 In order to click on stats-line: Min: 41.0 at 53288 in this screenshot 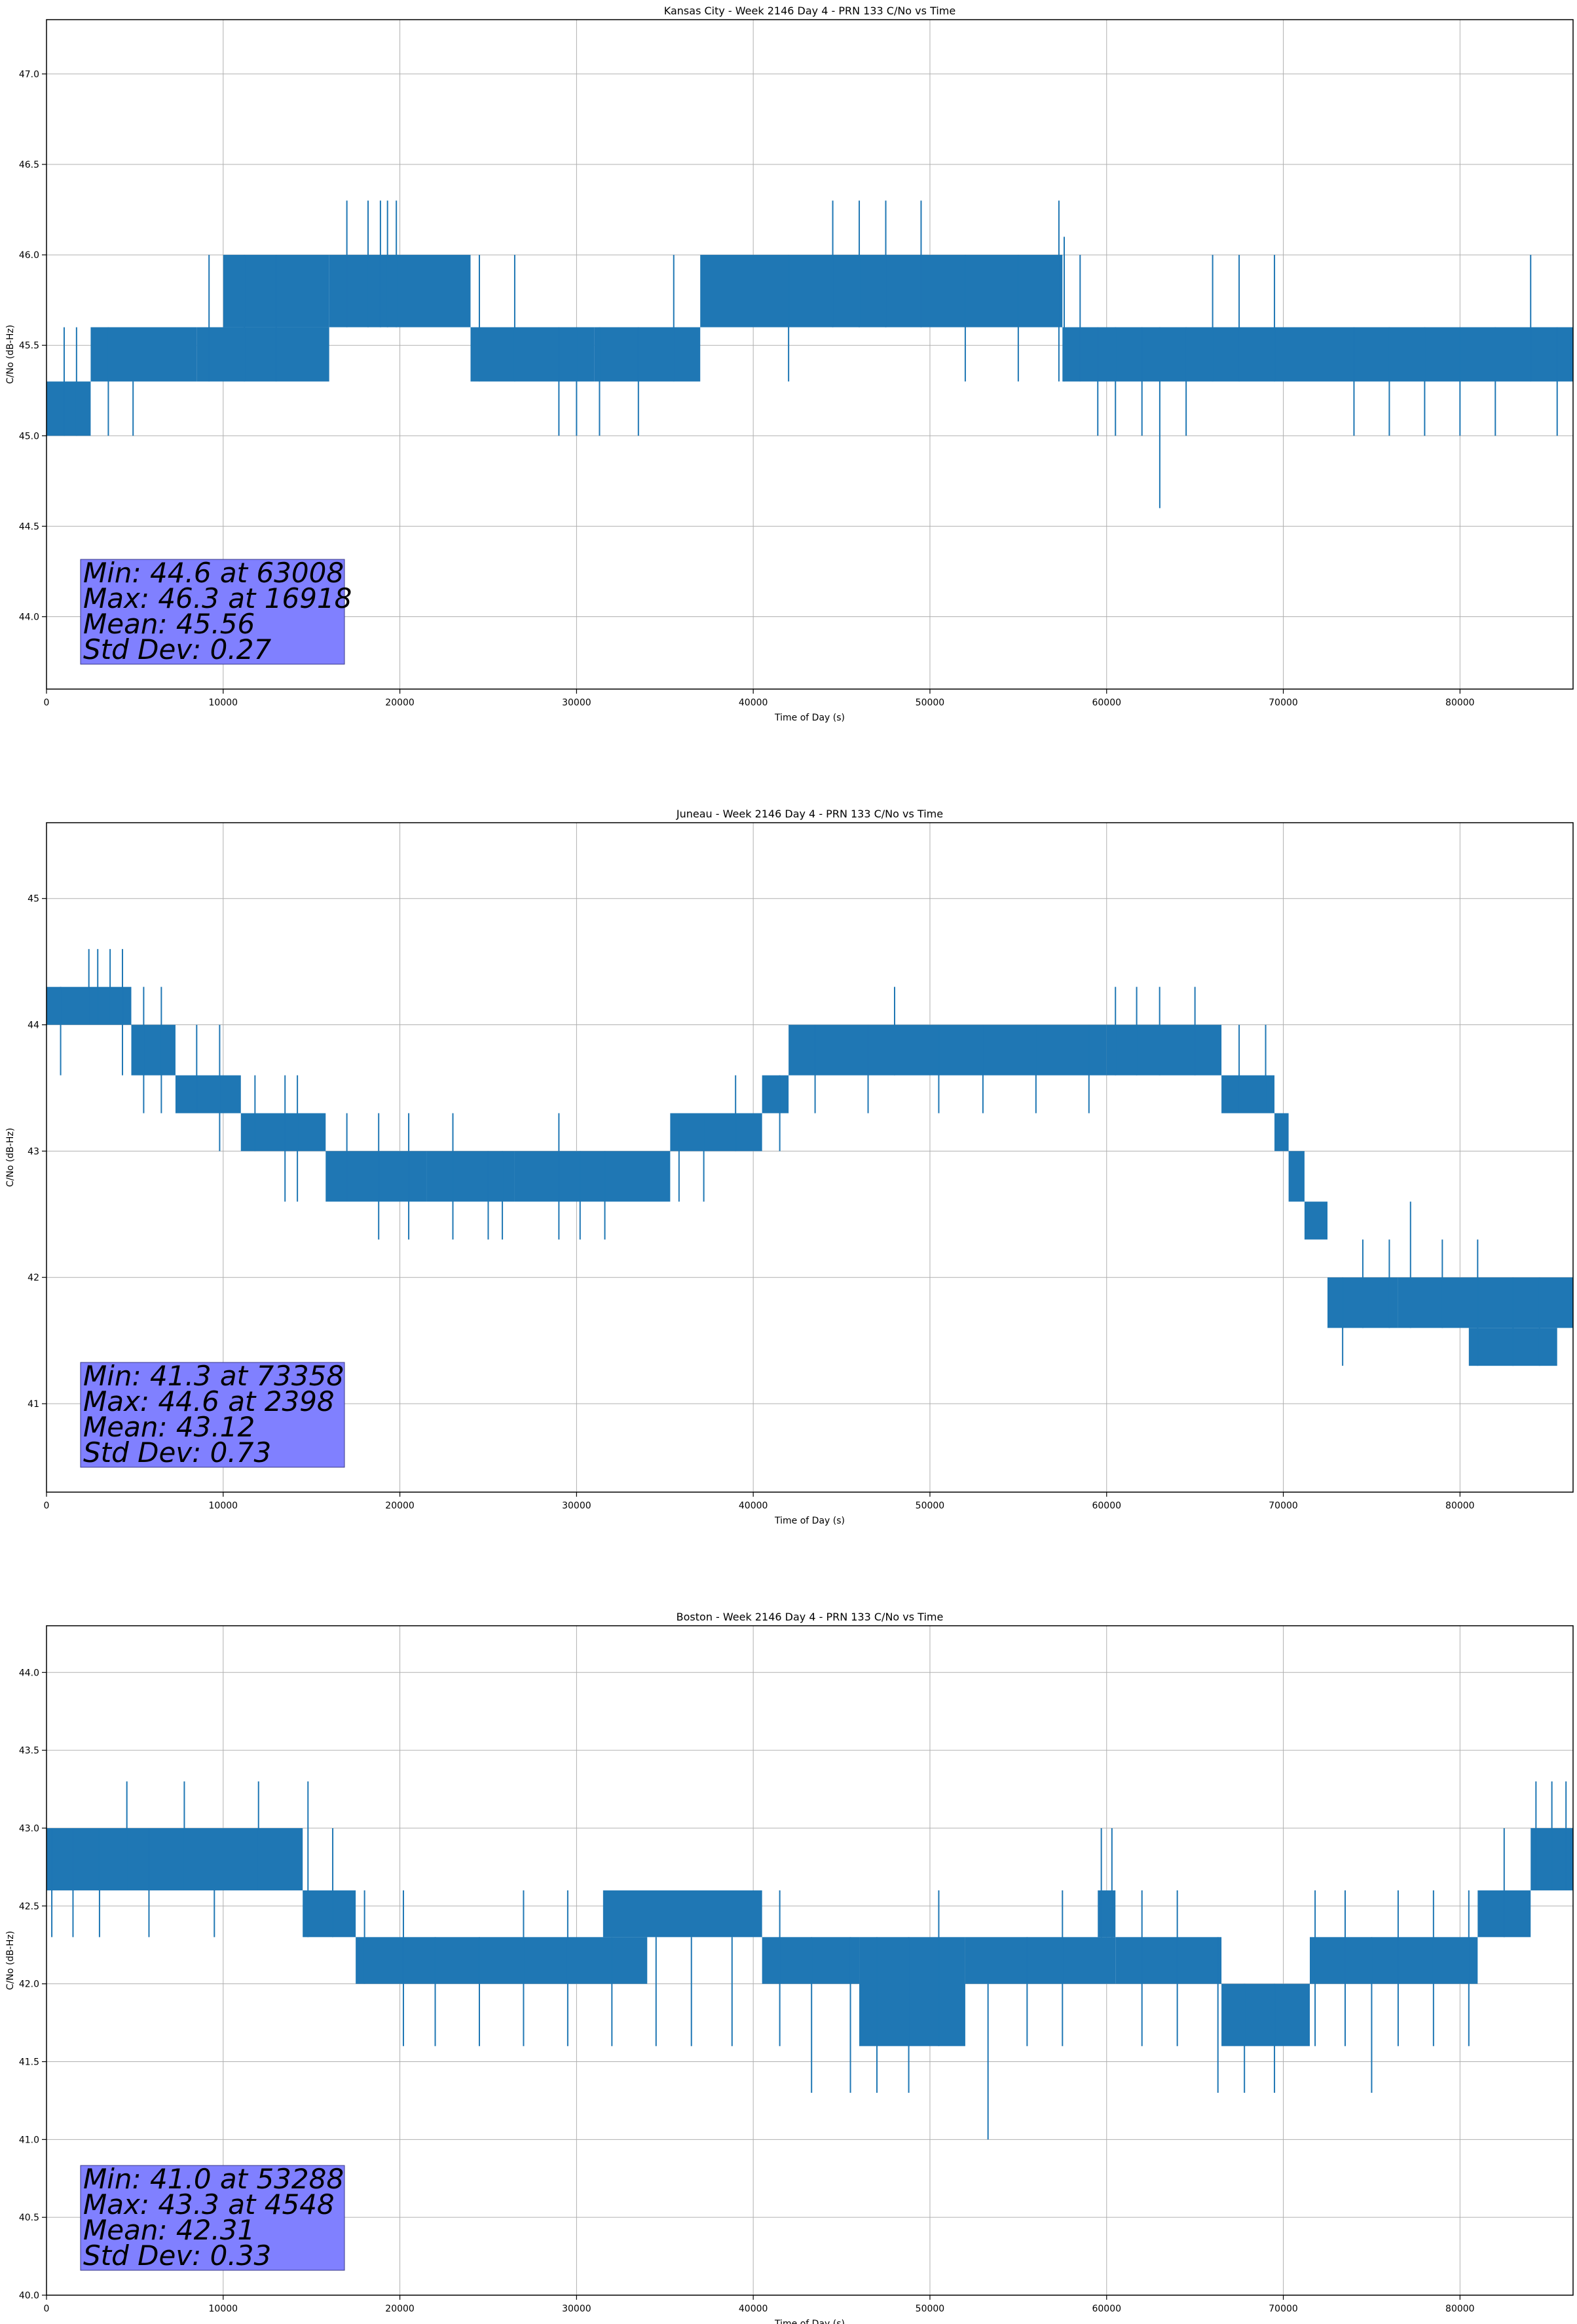, I will do `click(213, 2179)`.